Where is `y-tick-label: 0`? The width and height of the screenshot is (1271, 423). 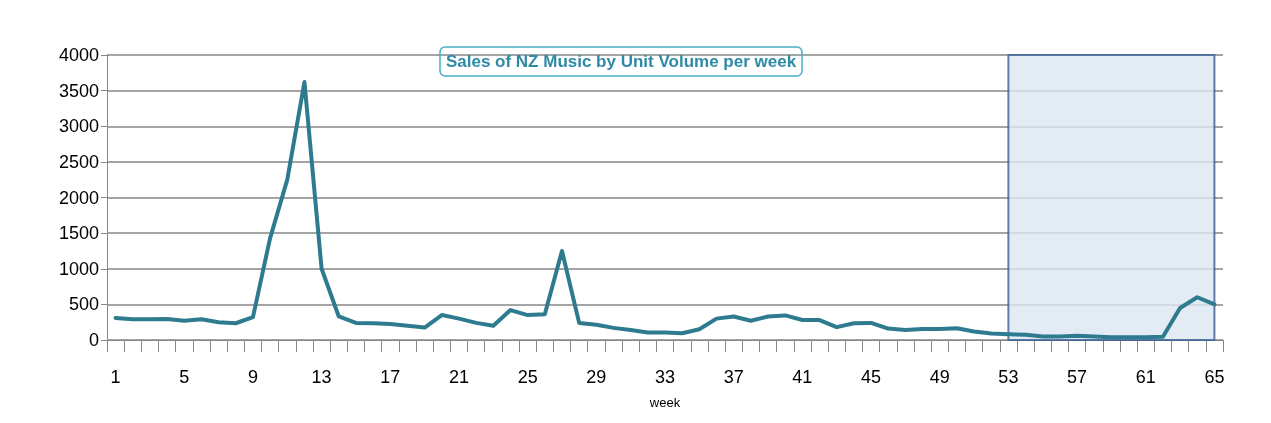
y-tick-label: 0 is located at coordinates (93, 340).